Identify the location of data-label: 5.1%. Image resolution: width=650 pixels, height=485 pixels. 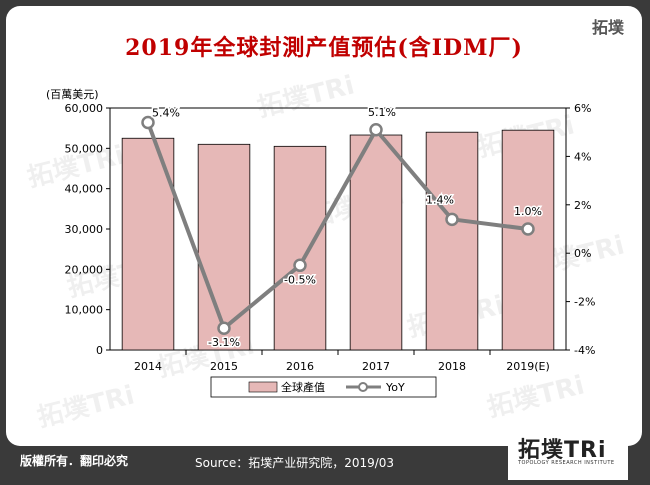
(382, 112).